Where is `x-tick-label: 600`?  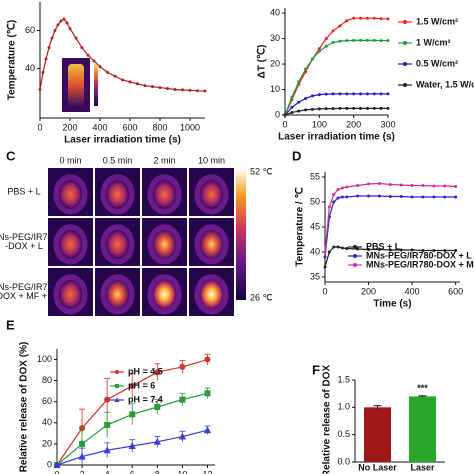
x-tick-label: 600 is located at coordinates (129, 127).